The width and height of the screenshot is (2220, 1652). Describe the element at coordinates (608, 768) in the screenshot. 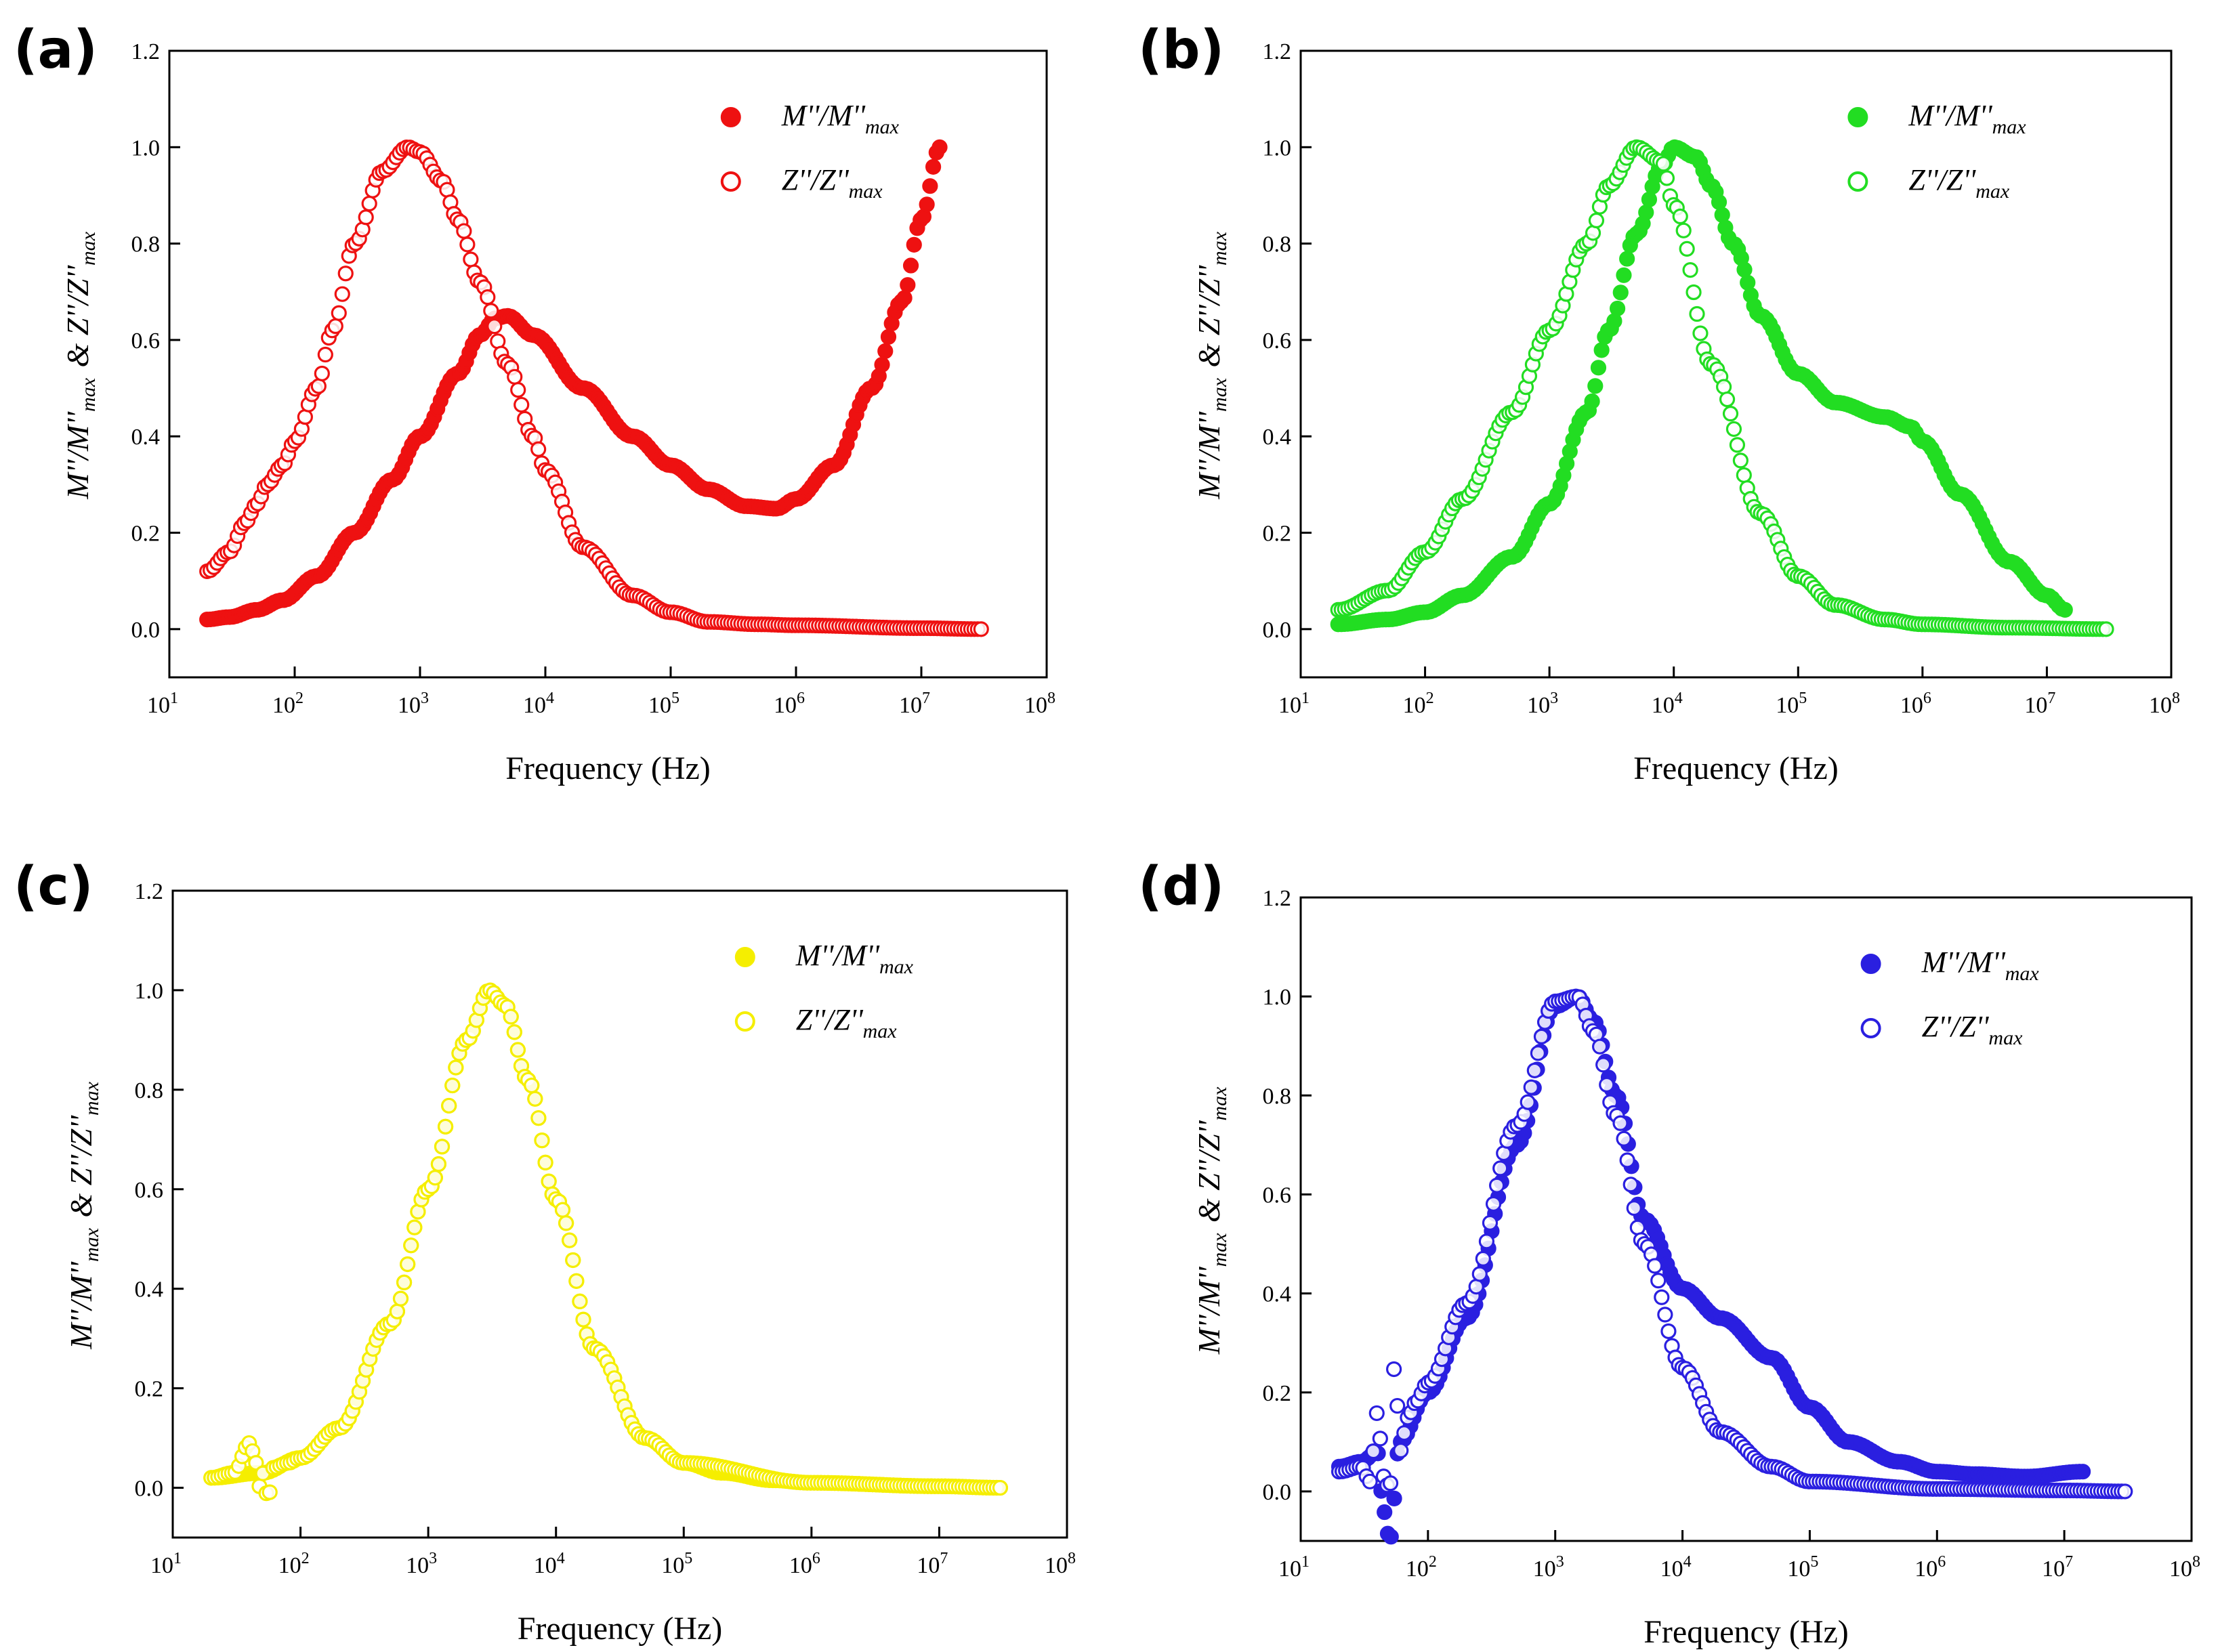

I see `x-axis-title: Frequency (Hz)` at that location.